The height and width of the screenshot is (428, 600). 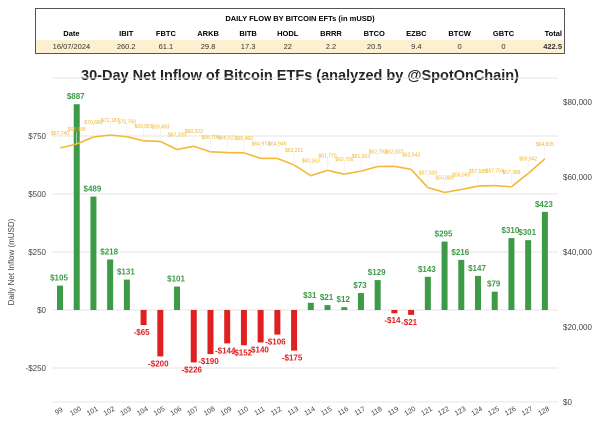 I want to click on table-cell: 9.4, so click(x=416, y=47).